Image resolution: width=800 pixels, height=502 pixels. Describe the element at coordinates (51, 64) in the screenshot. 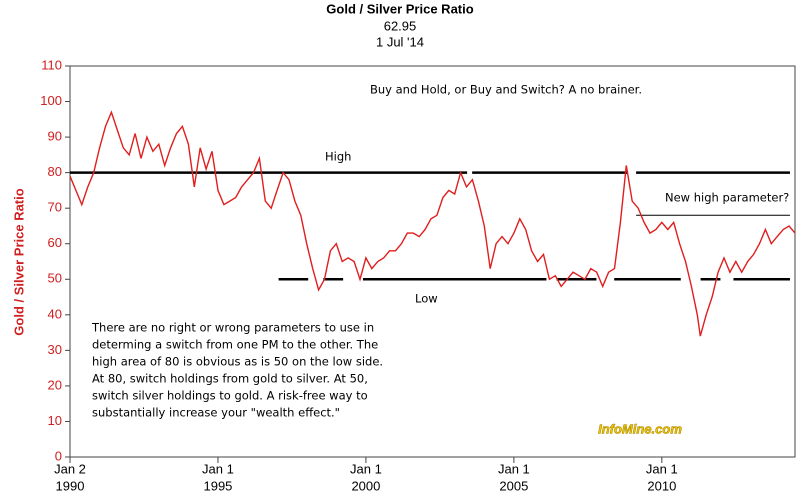

I see `y-tick-label: 110` at that location.